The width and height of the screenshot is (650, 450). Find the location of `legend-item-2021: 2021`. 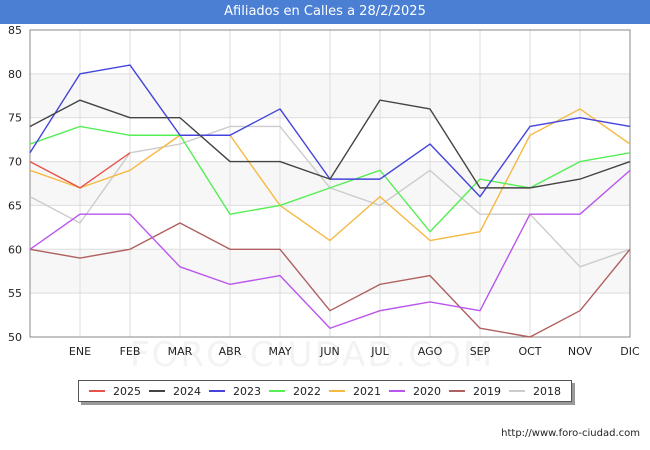

legend-item-2021: 2021 is located at coordinates (355, 391).